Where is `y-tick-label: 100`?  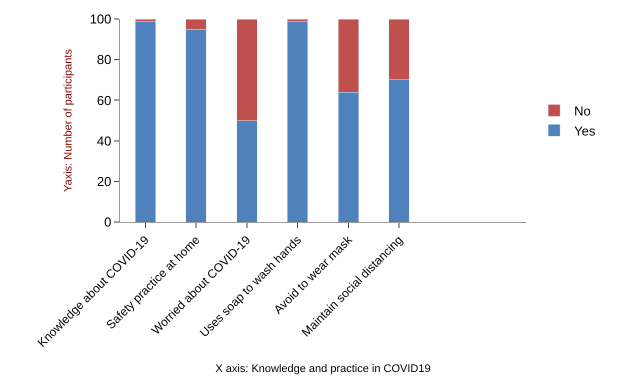 y-tick-label: 100 is located at coordinates (101, 19).